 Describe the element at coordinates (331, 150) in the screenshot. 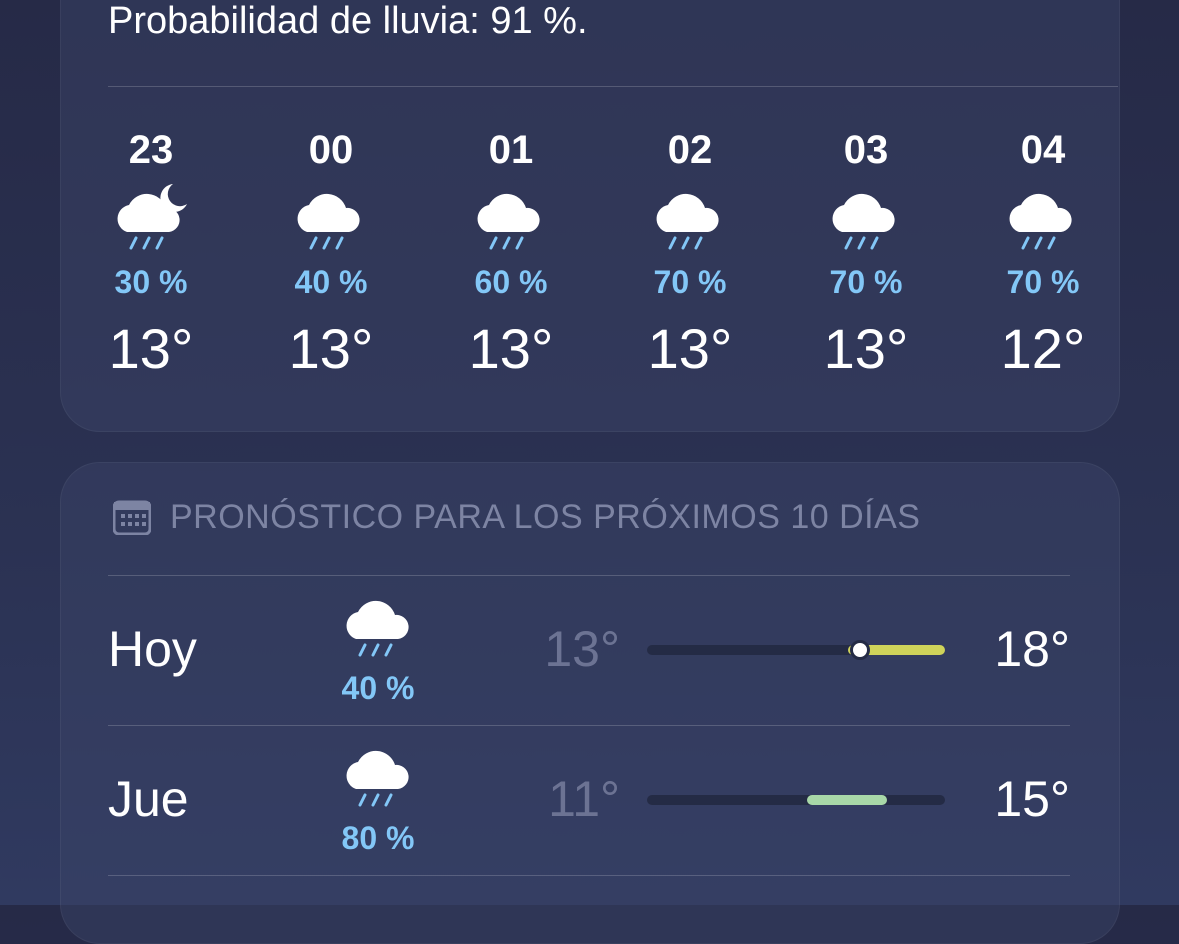

I see `hour-label: 00` at that location.